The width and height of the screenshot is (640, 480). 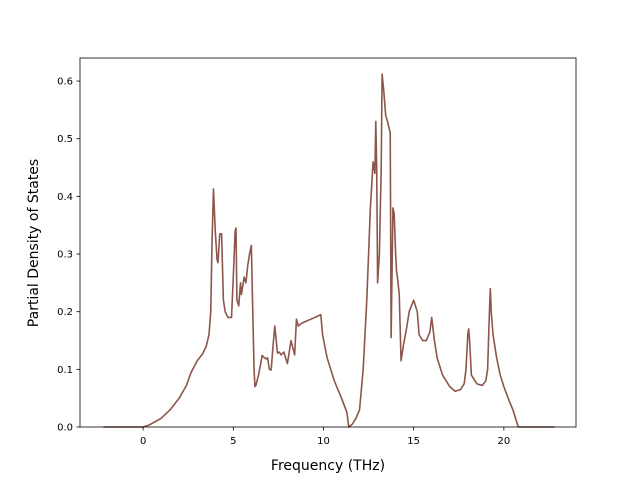 I want to click on x-axis-label: Frequency (THz), so click(x=328, y=466).